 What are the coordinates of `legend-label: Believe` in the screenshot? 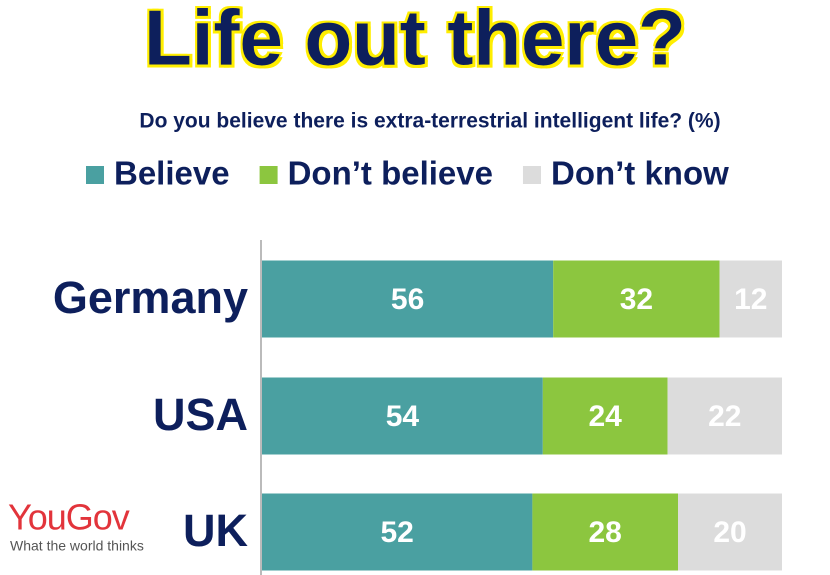 It's located at (172, 173).